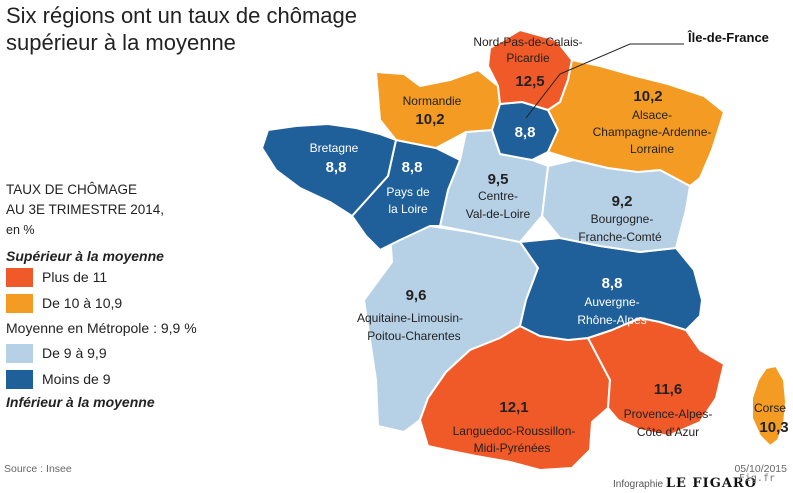 This screenshot has height=493, width=793. What do you see at coordinates (408, 209) in the screenshot?
I see `label-pdl-name-2: la Loire` at bounding box center [408, 209].